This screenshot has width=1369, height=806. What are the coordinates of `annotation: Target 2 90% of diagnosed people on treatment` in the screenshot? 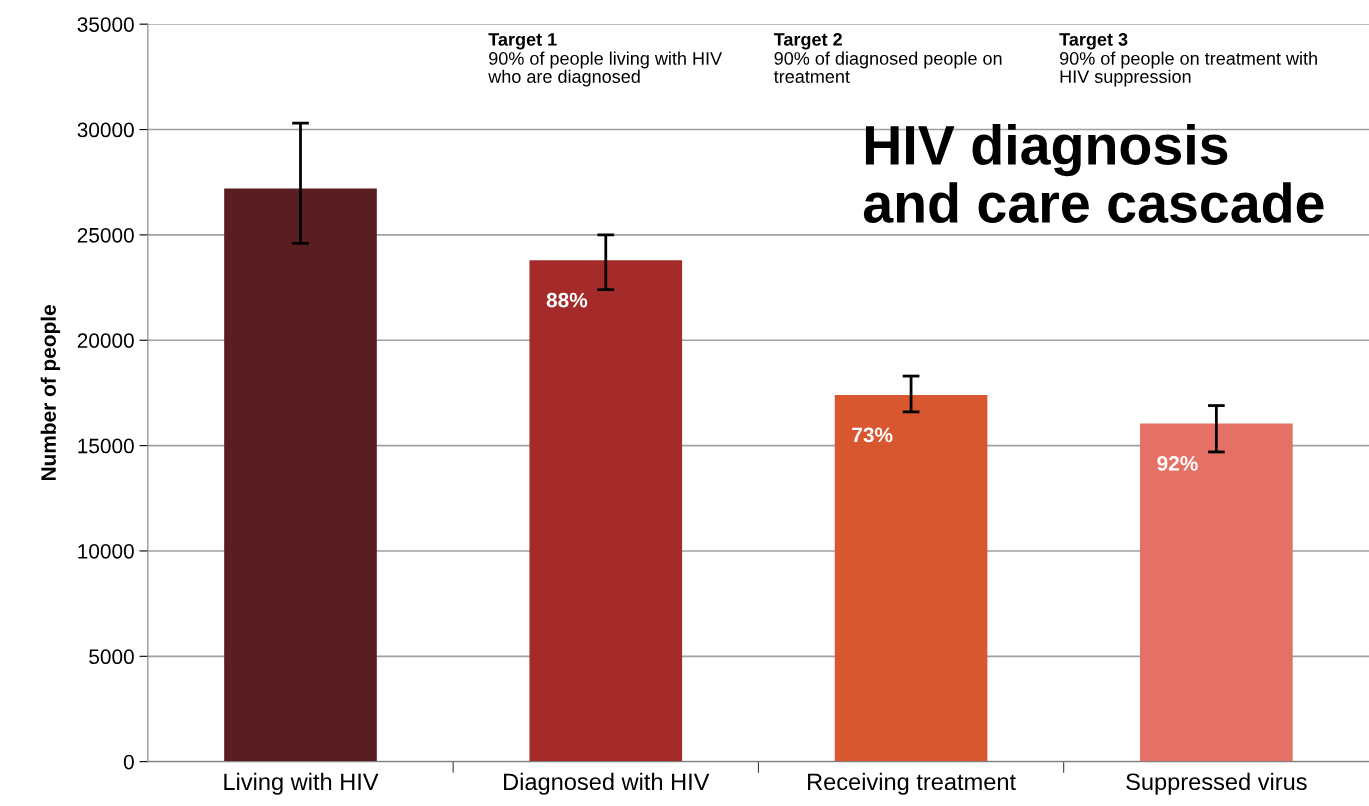 It's located at (887, 58).